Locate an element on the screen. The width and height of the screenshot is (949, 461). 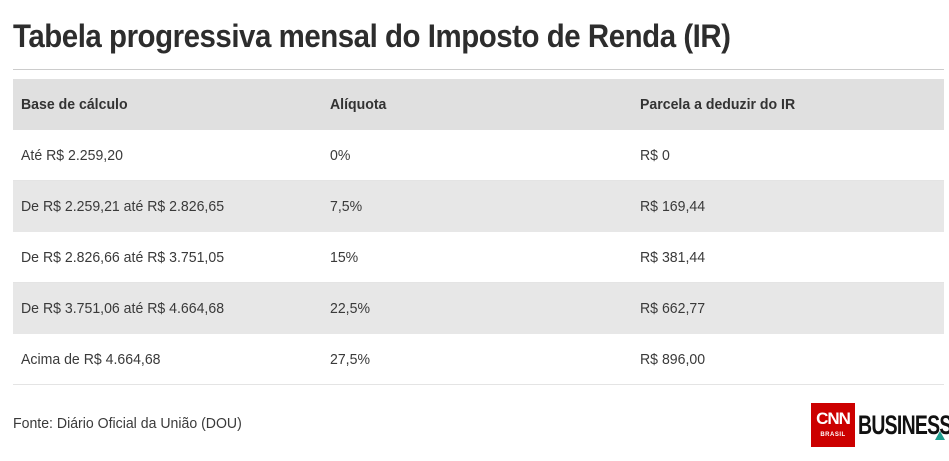
header-parcela-deduzir: Parcela a deduzir do IR is located at coordinates (718, 104).